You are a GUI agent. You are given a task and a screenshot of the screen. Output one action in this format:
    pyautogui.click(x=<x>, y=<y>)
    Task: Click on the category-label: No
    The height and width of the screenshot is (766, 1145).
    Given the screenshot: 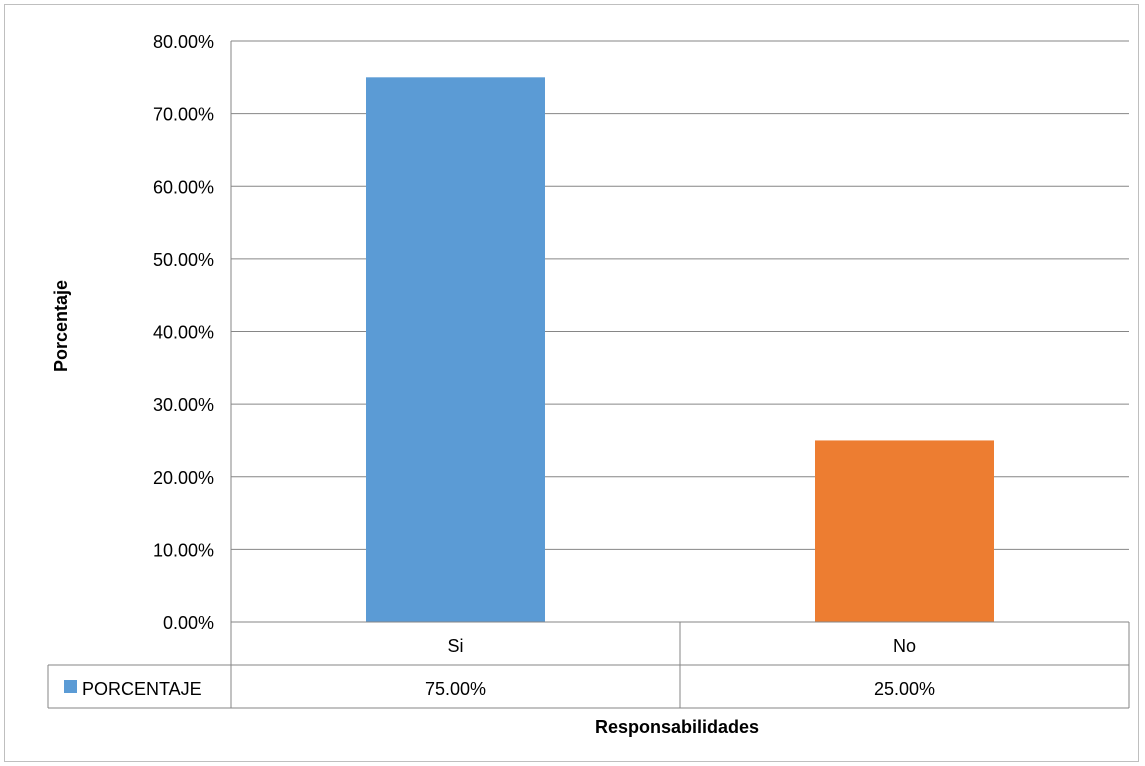 What is the action you would take?
    pyautogui.click(x=904, y=646)
    